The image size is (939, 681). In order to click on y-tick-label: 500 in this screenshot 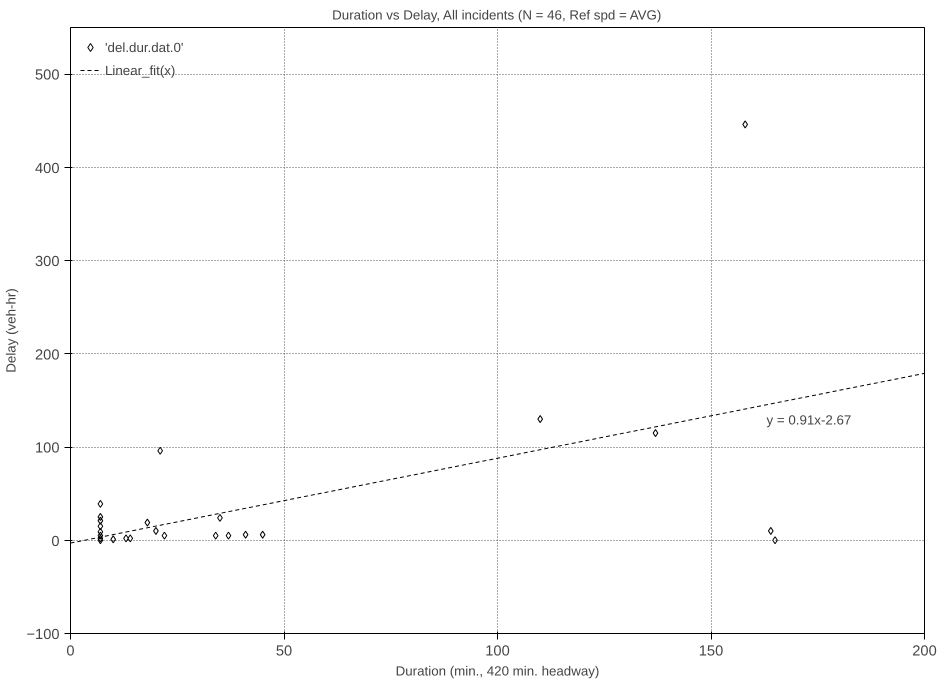, I will do `click(47, 76)`.